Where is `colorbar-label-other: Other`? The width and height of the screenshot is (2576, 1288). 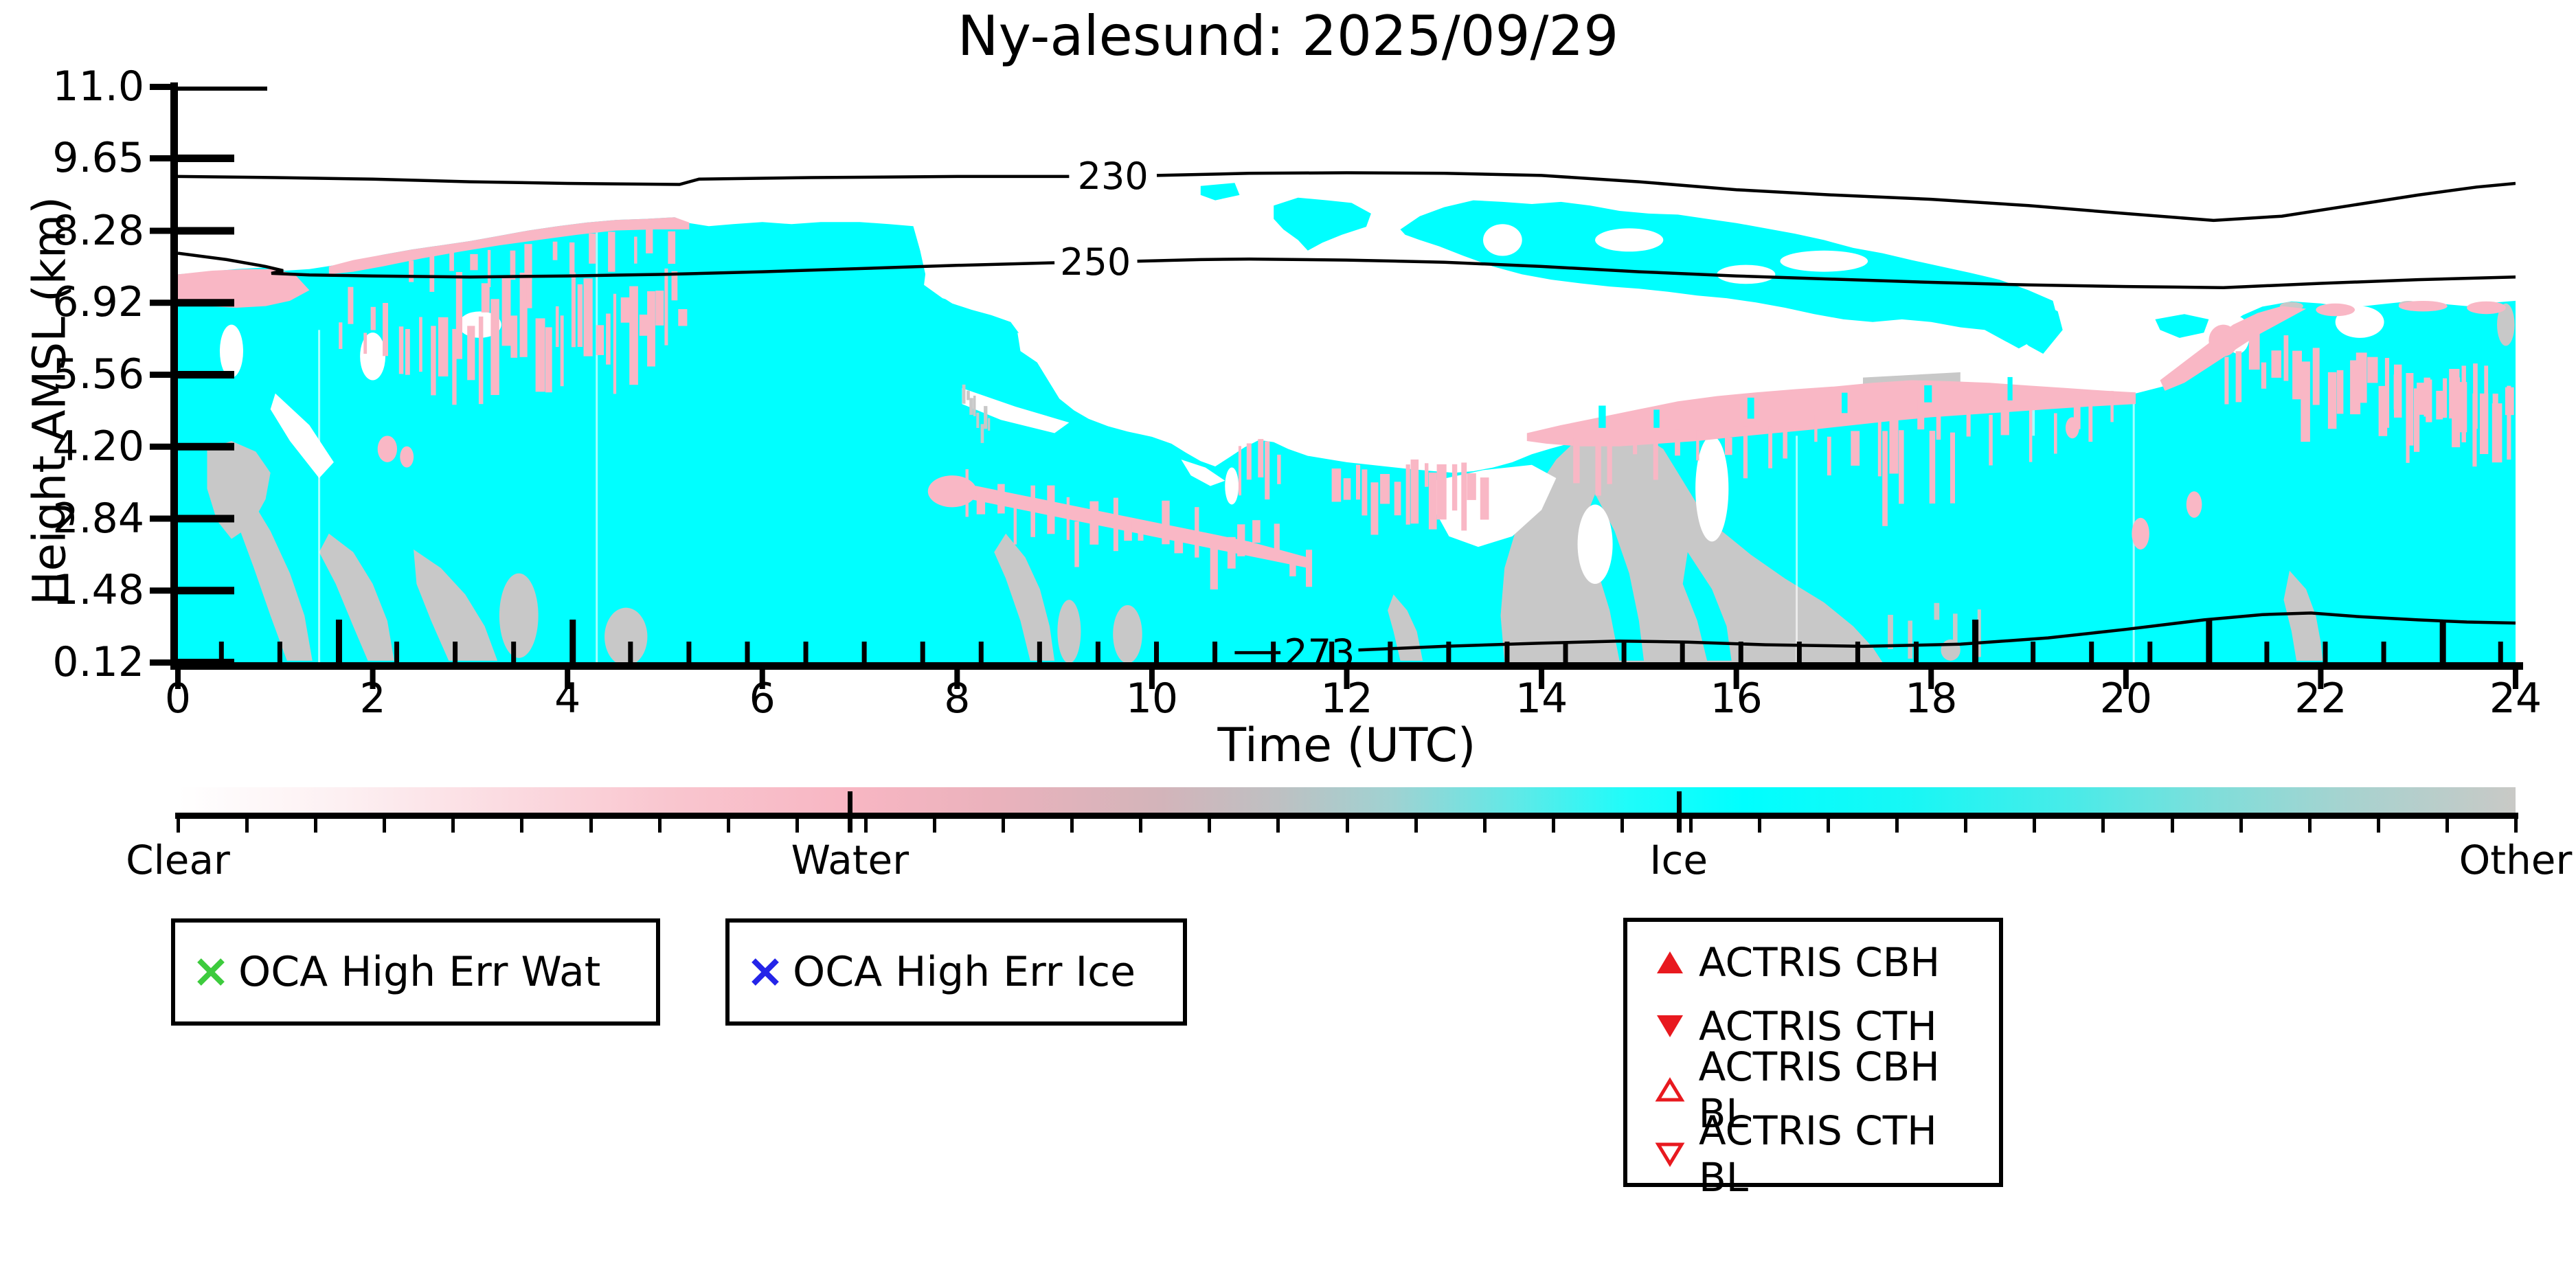 colorbar-label-other: Other is located at coordinates (2516, 860).